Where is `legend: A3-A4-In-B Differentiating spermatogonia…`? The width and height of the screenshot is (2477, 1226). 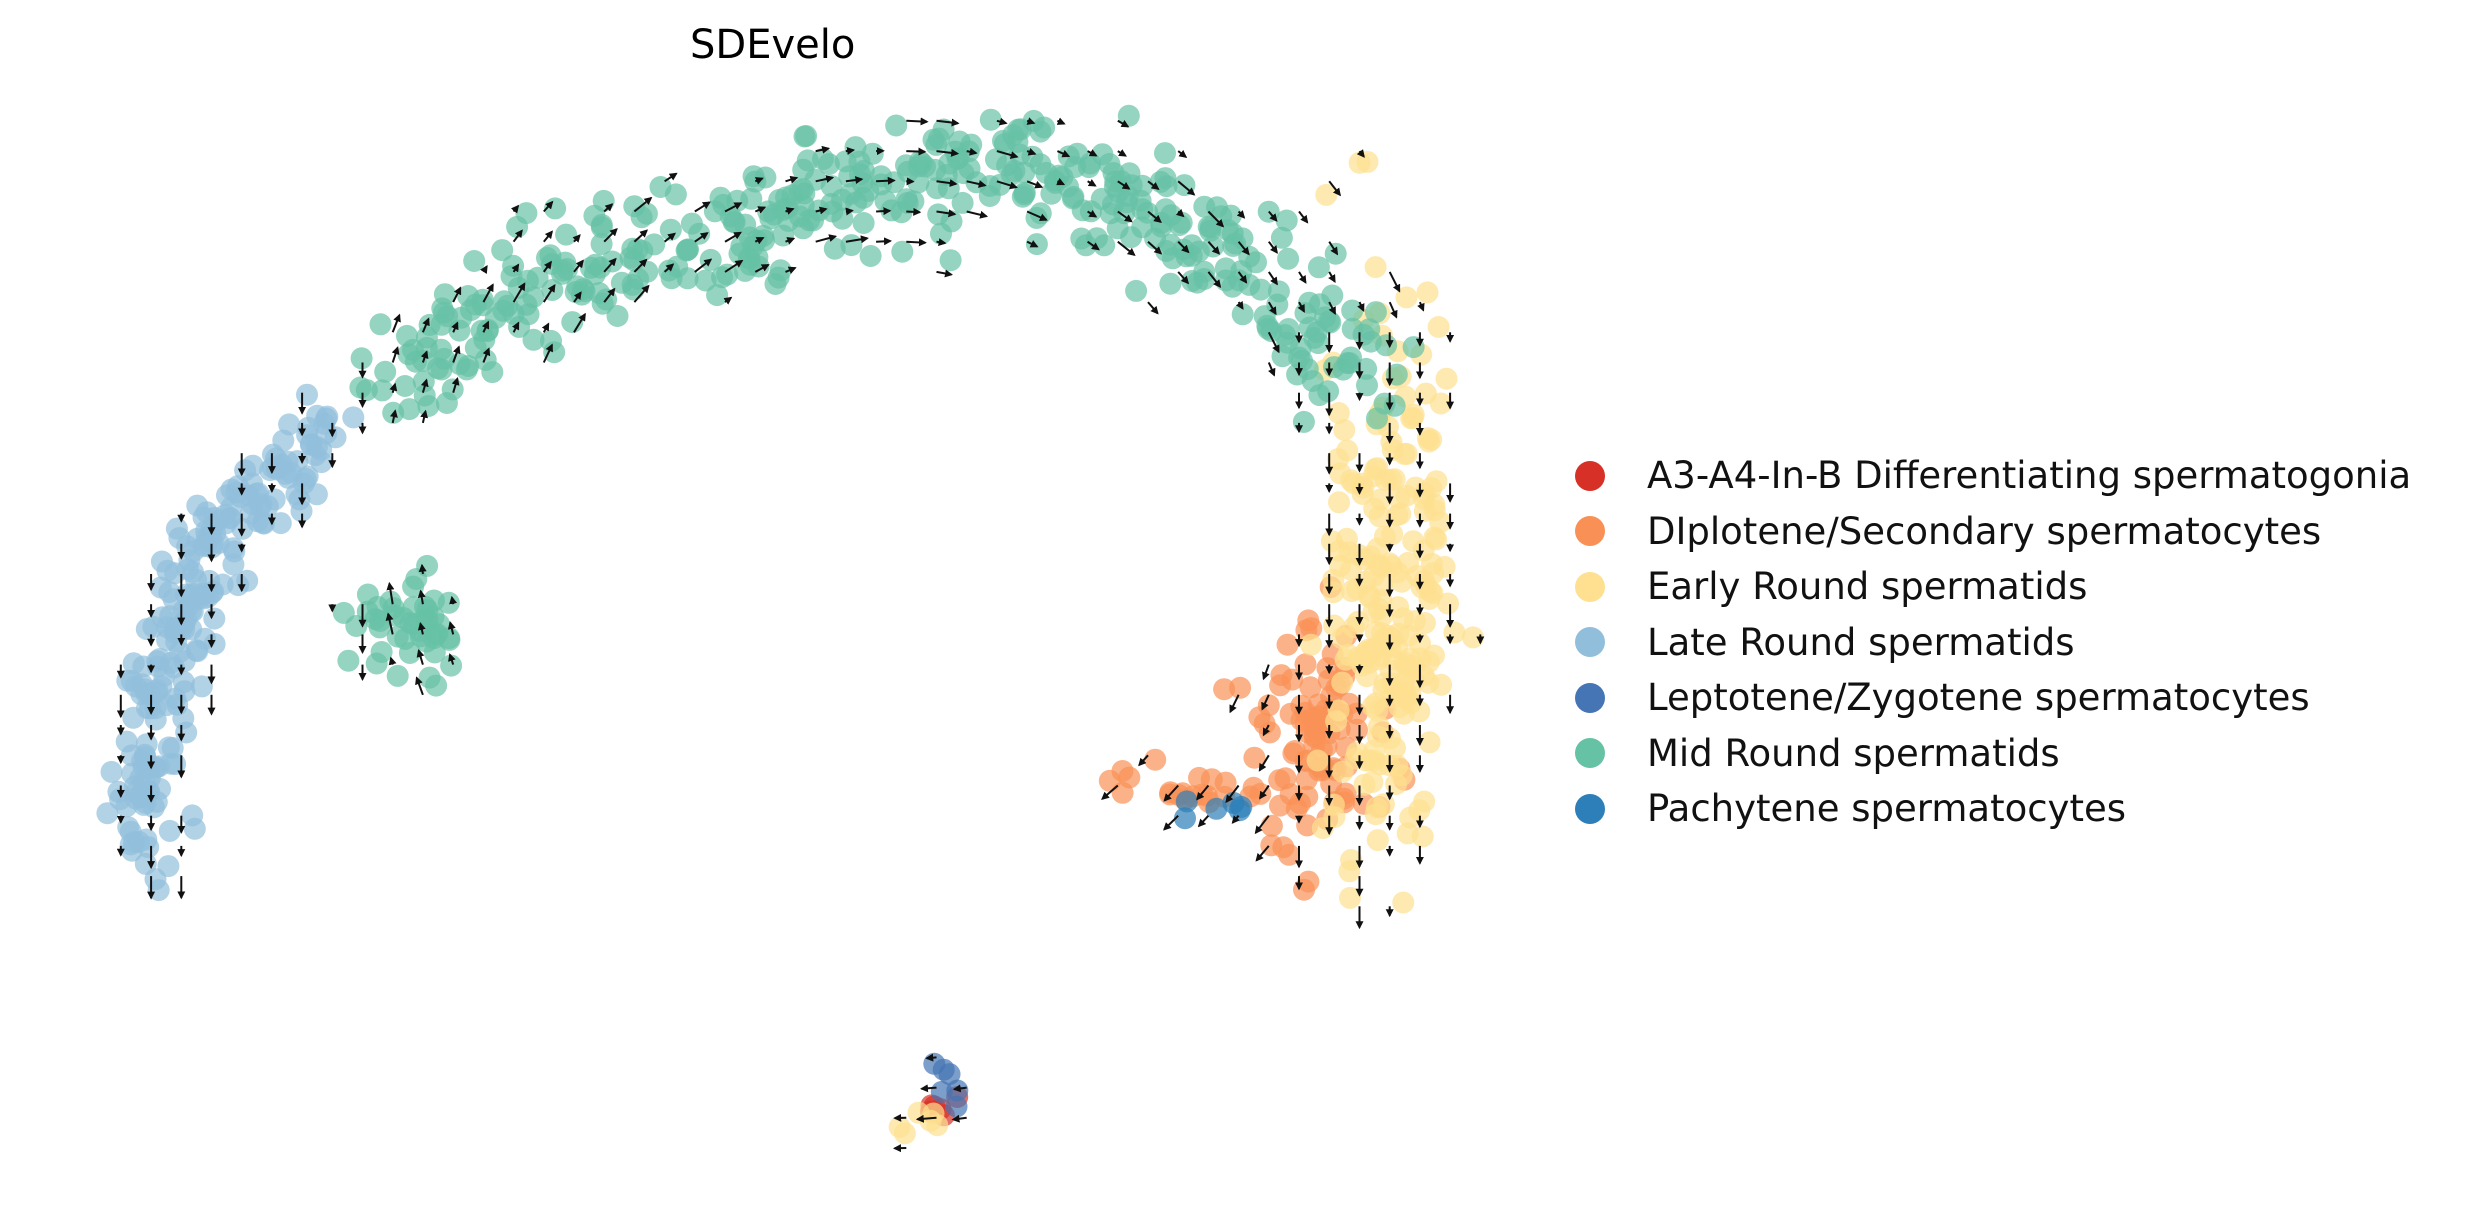
legend: A3-A4-In-B Differentiating spermatogonia… is located at coordinates (1993, 642).